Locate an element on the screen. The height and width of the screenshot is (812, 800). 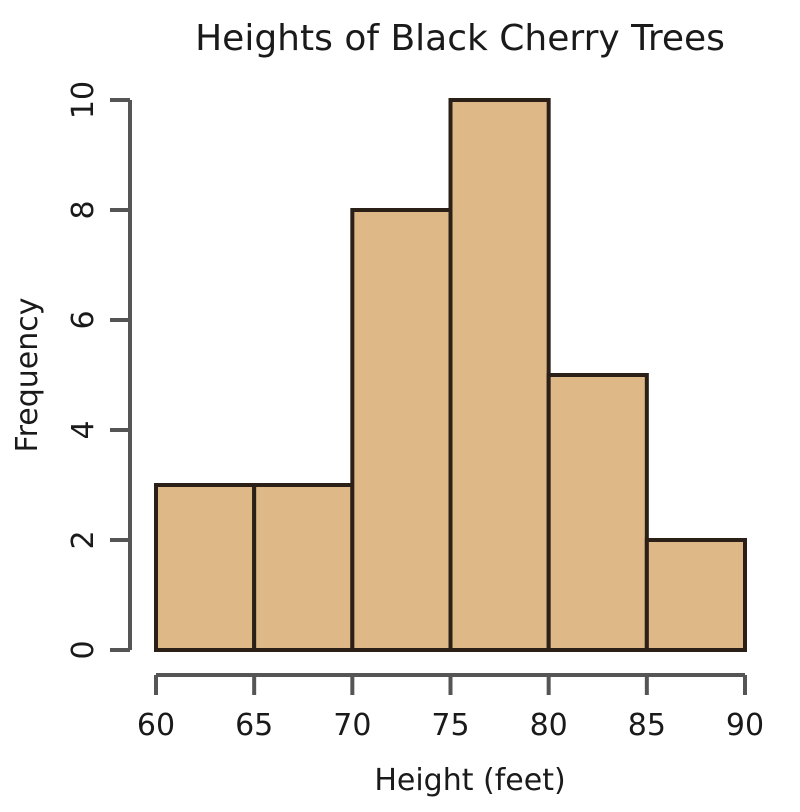
y-tick-label: 10 is located at coordinates (83, 100).